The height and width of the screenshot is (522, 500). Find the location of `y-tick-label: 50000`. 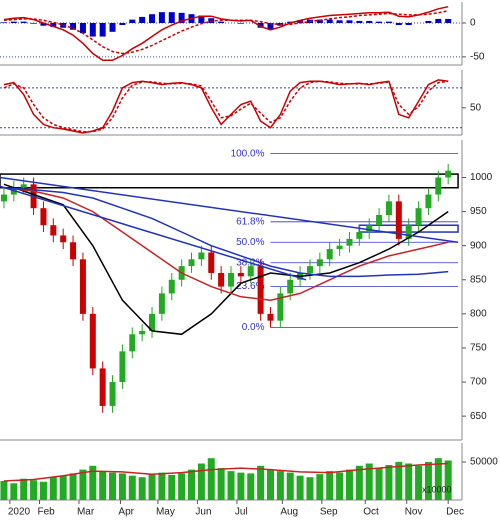

y-tick-label: 50000 is located at coordinates (484, 462).